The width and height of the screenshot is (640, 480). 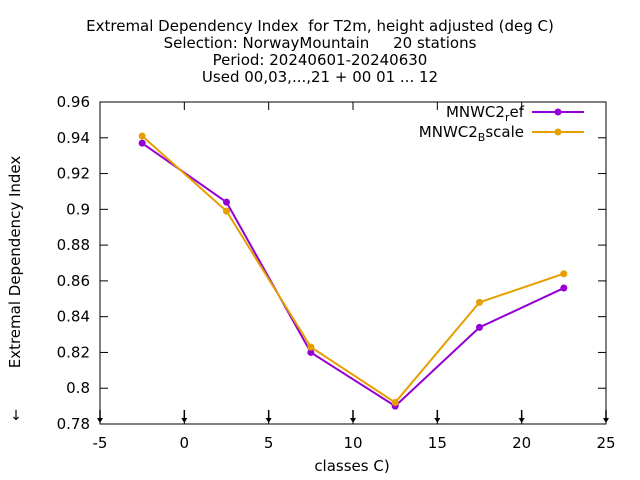 What do you see at coordinates (73, 245) in the screenshot?
I see `y-tick-label: 0.88` at bounding box center [73, 245].